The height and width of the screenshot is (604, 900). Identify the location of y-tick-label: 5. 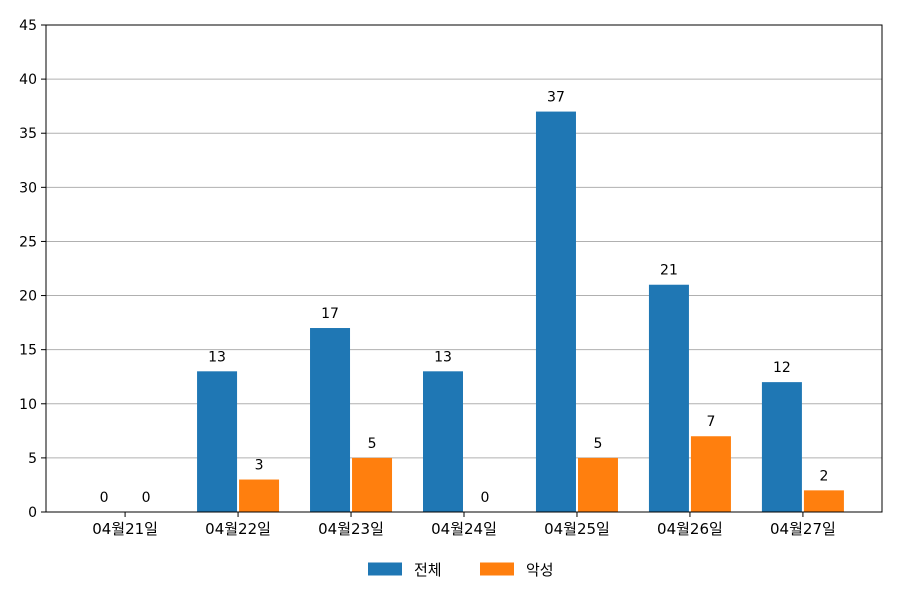
(32, 459).